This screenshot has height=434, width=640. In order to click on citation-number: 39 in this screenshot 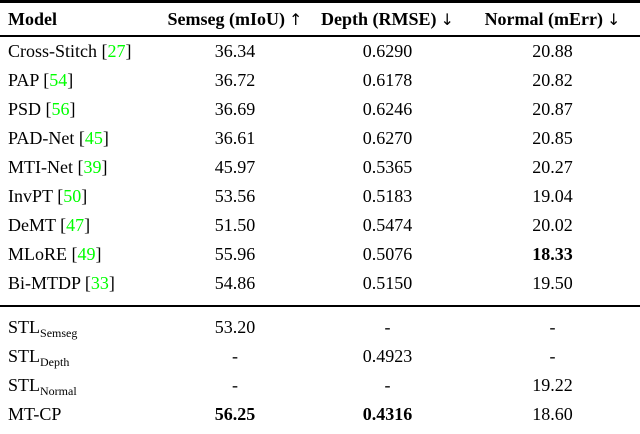, I will do `click(92, 167)`.